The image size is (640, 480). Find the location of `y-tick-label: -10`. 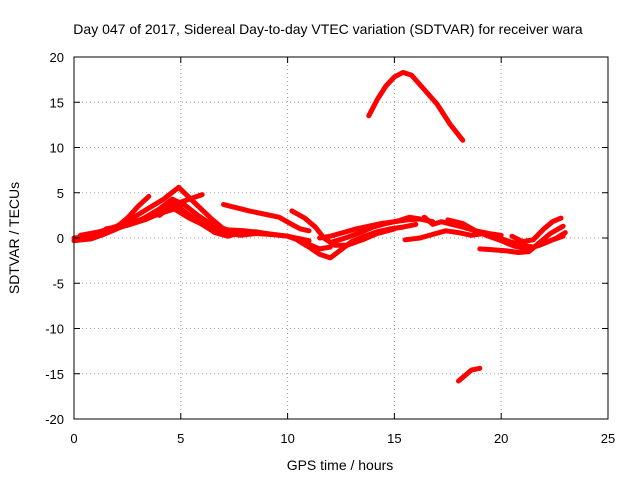

y-tick-label: -10 is located at coordinates (54, 329).